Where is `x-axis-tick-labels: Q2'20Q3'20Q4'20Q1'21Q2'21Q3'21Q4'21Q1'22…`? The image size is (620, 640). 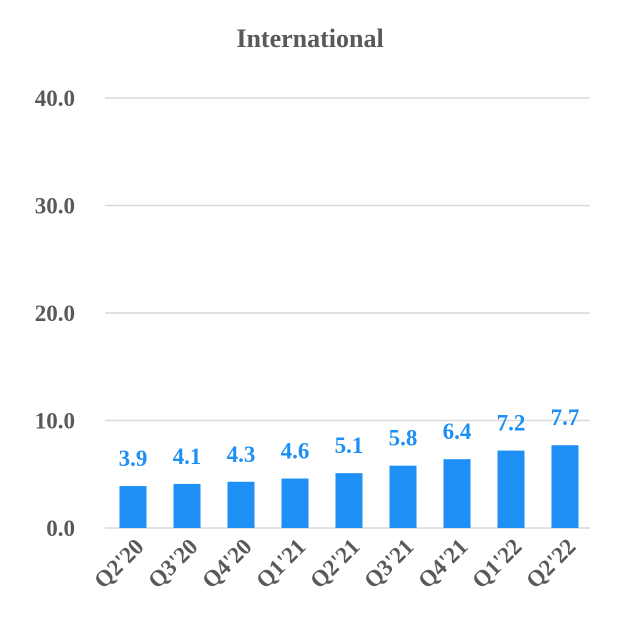 x-axis-tick-labels: Q2'20Q3'20Q4'20Q1'21Q2'21Q3'21Q4'21Q1'22… is located at coordinates (334, 563).